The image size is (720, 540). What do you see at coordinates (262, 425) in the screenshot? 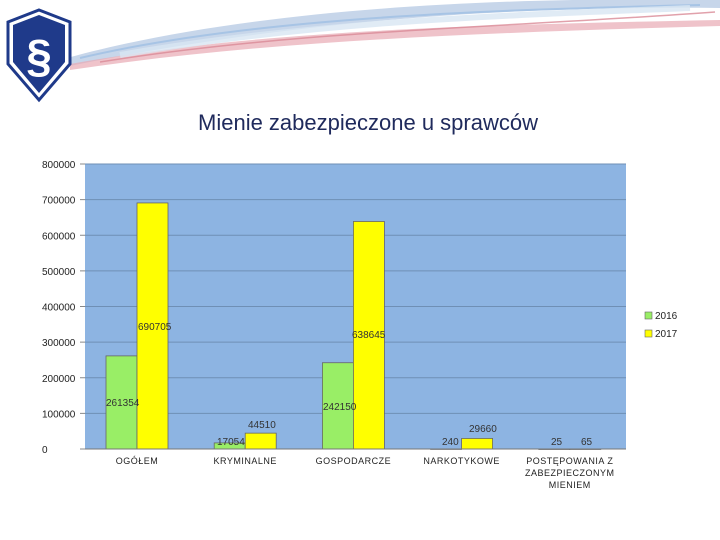
I see `data-label-2017: 44510` at bounding box center [262, 425].